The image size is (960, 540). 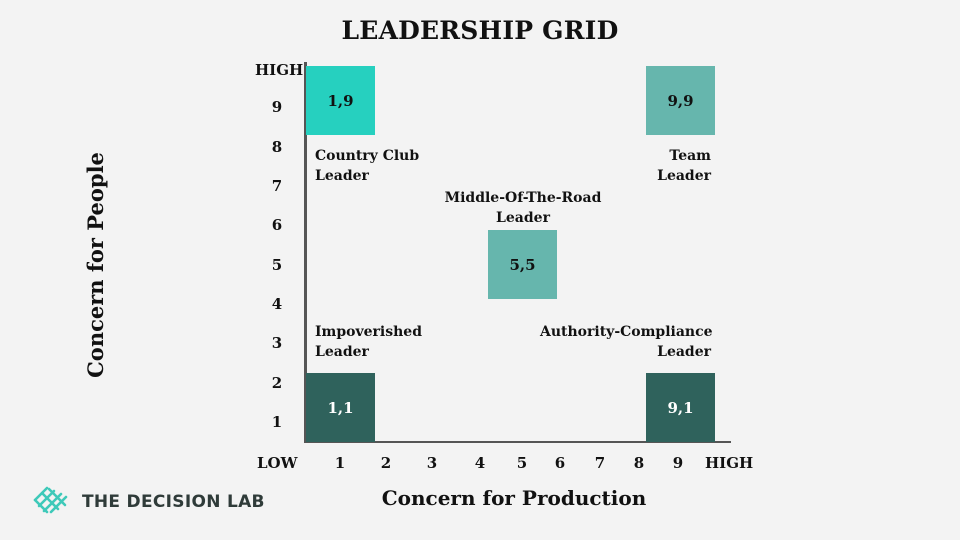 What do you see at coordinates (367, 166) in the screenshot?
I see `country-club-leader-label: Country Club Leader` at bounding box center [367, 166].